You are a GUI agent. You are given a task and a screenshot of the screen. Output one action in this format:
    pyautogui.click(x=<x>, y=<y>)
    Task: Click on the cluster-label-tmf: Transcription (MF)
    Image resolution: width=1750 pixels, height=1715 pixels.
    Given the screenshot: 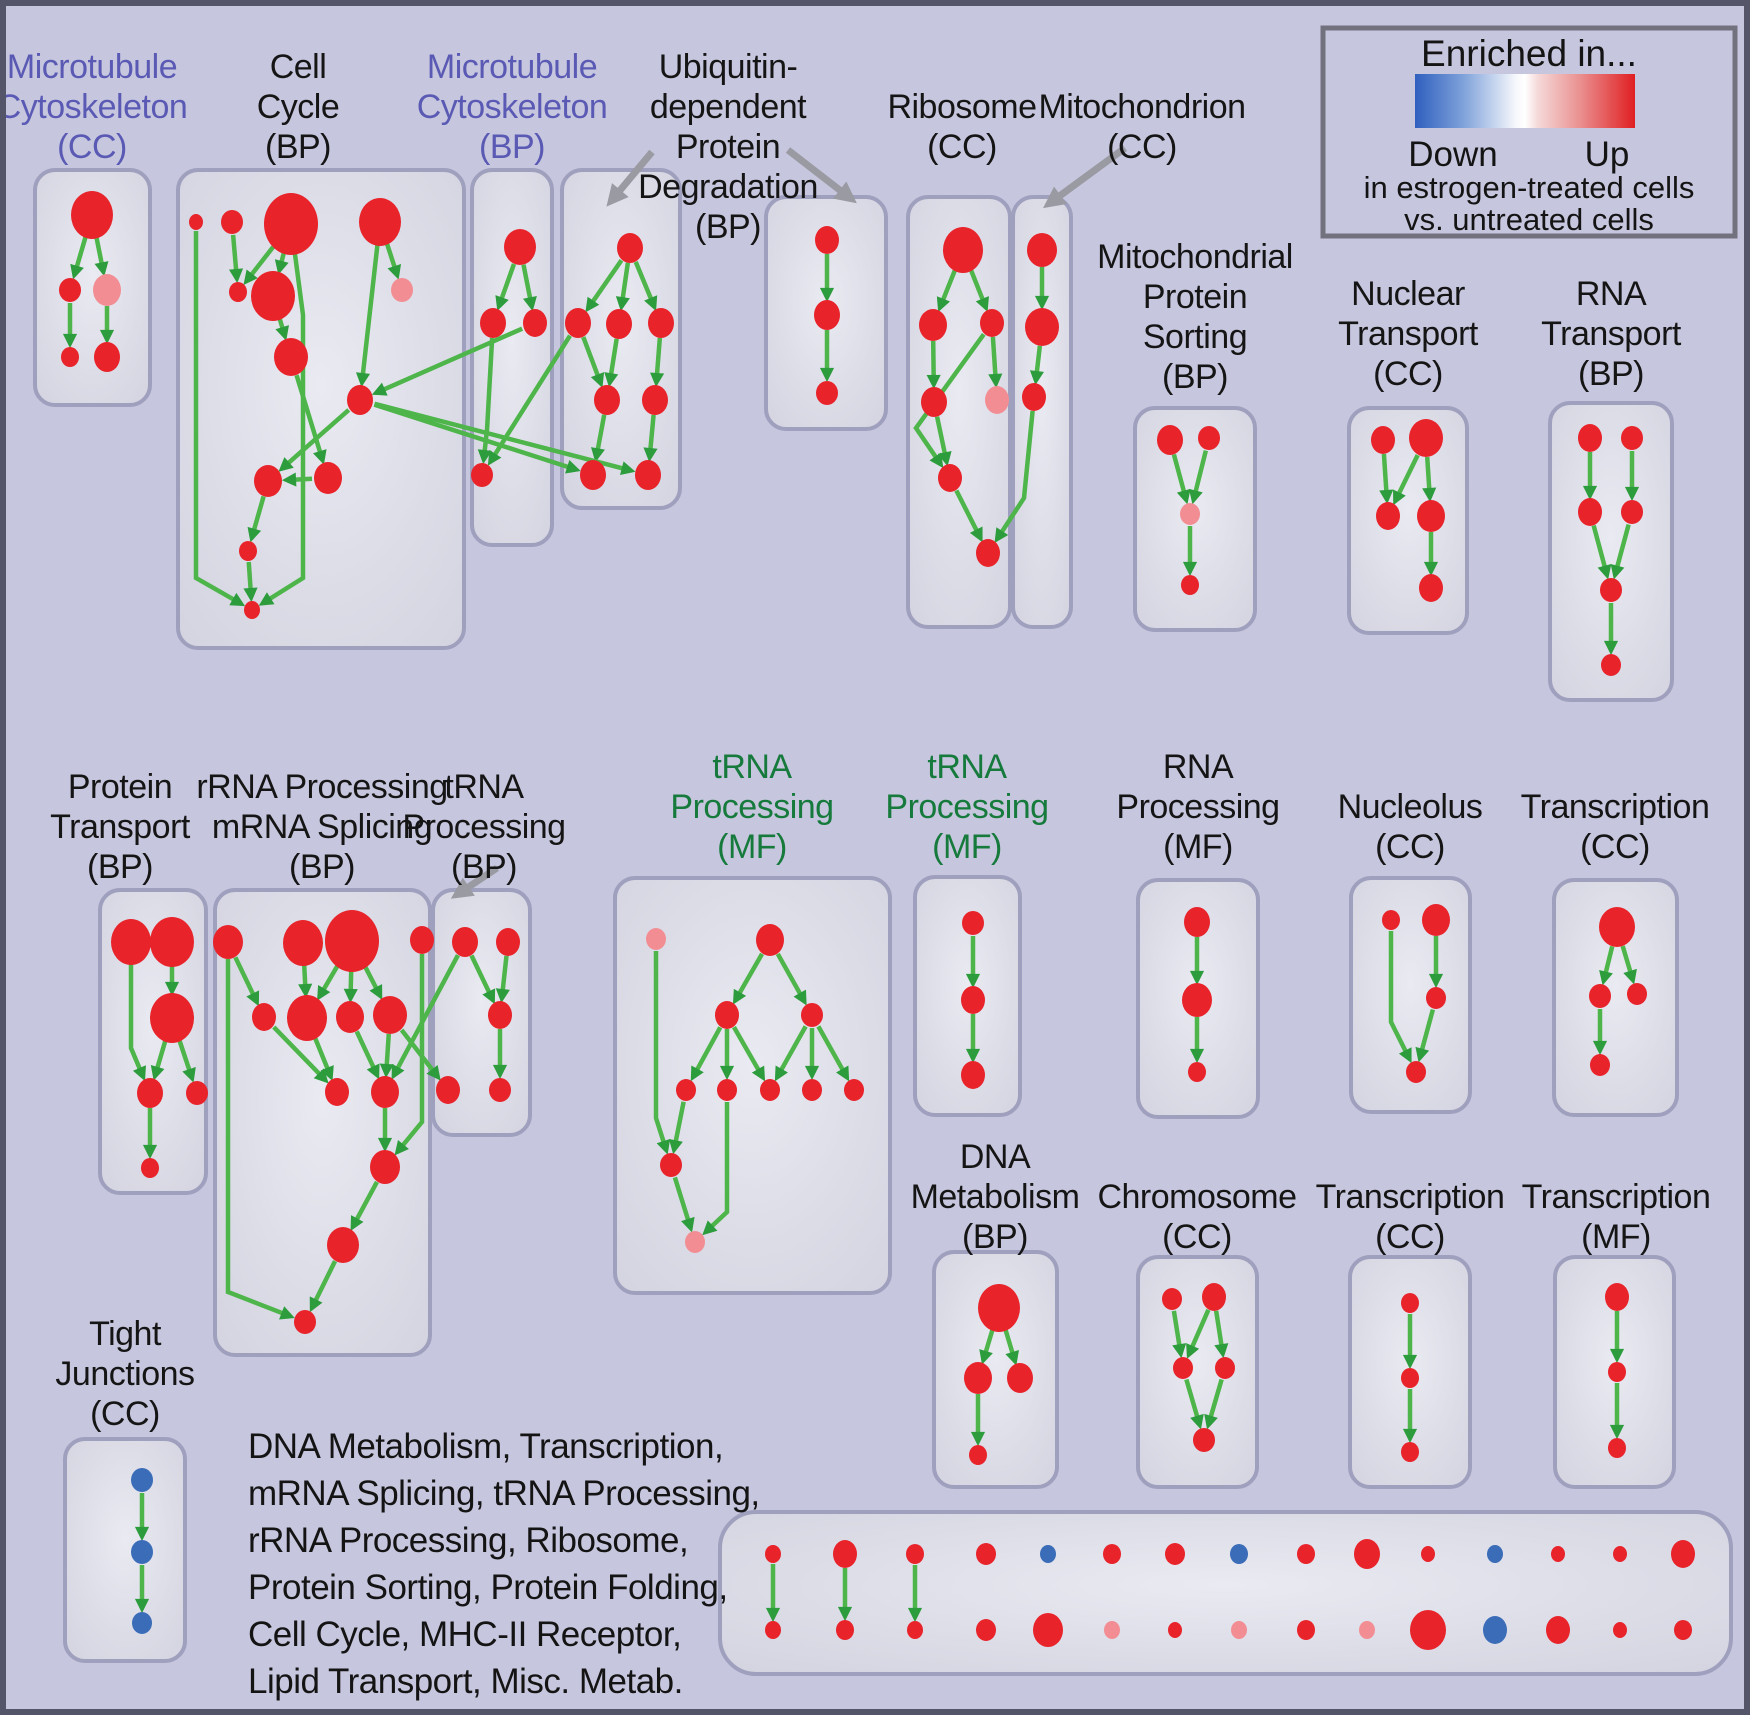 What is the action you would take?
    pyautogui.click(x=1616, y=1217)
    